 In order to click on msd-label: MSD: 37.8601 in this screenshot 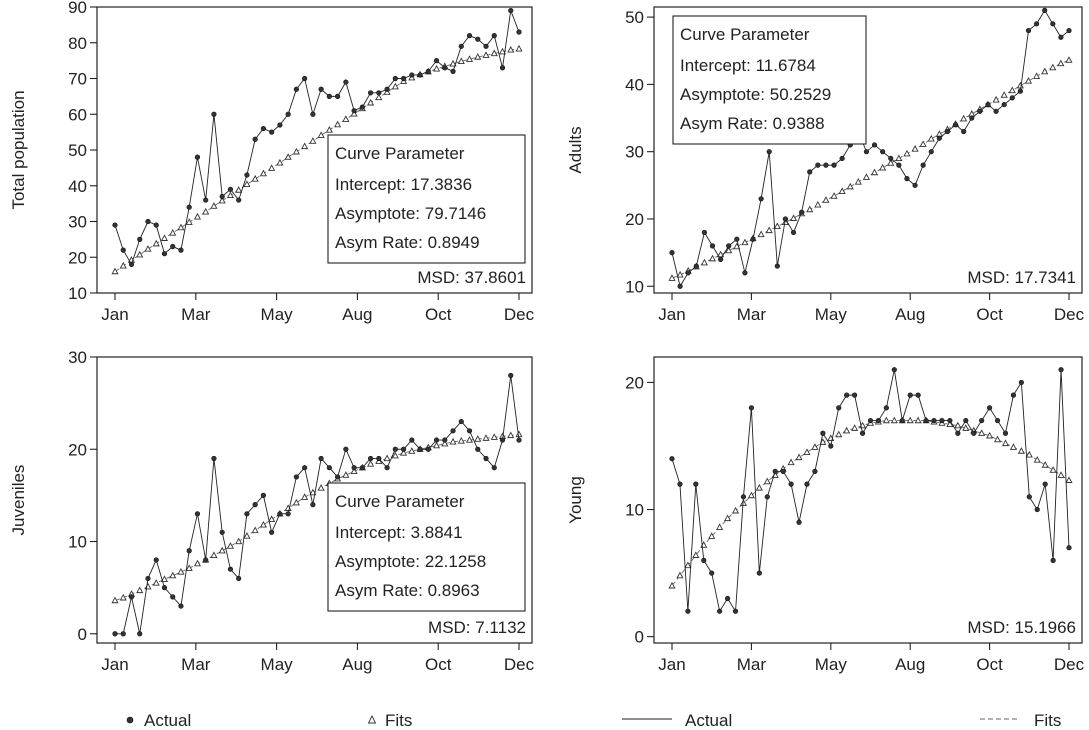, I will do `click(471, 277)`.